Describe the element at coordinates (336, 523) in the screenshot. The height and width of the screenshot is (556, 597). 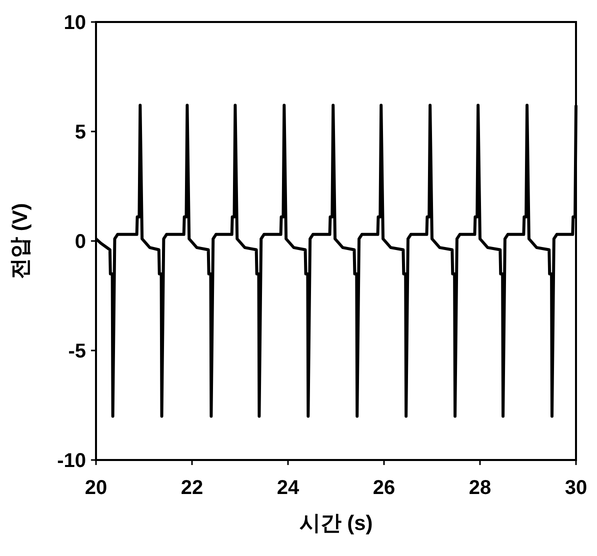
I see `xlabel: 시간 (s)` at that location.